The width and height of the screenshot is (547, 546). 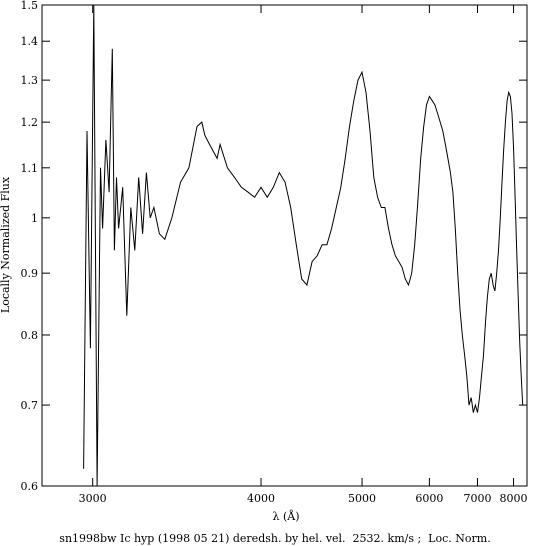 I want to click on y-axis-title: Locally Normalized Flux, so click(x=6, y=244).